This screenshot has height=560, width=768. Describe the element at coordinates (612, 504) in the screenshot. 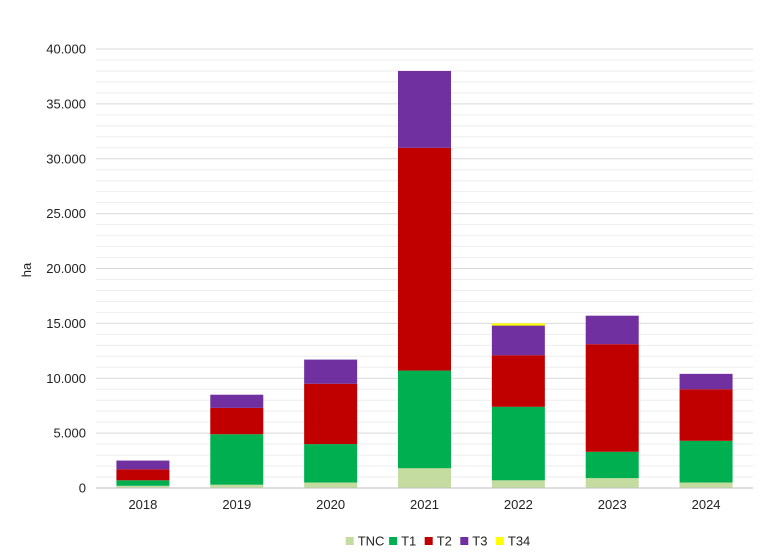

I see `x-tick-label: 2023` at that location.